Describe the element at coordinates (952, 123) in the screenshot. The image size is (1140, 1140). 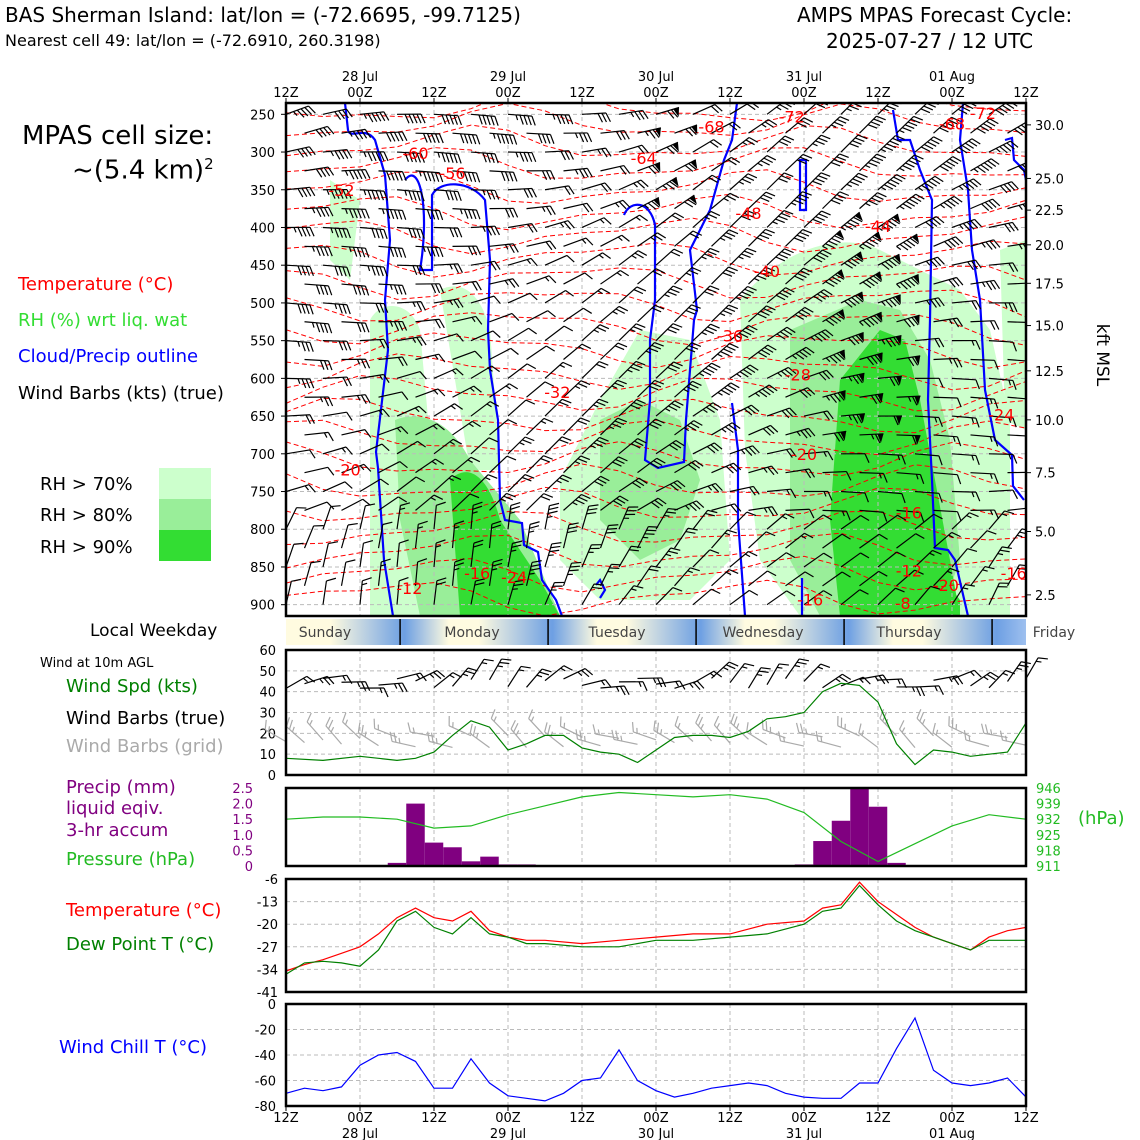
I see `isotherm-label: -68` at that location.